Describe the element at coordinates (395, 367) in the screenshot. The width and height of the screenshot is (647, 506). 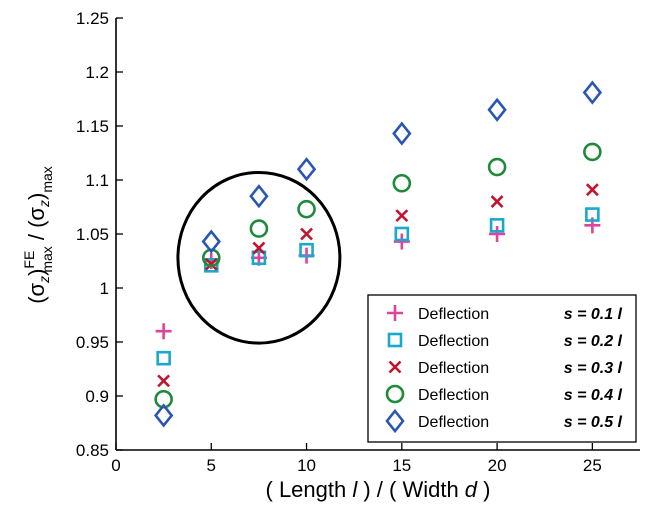
I see `legend-marker-x-icon` at that location.